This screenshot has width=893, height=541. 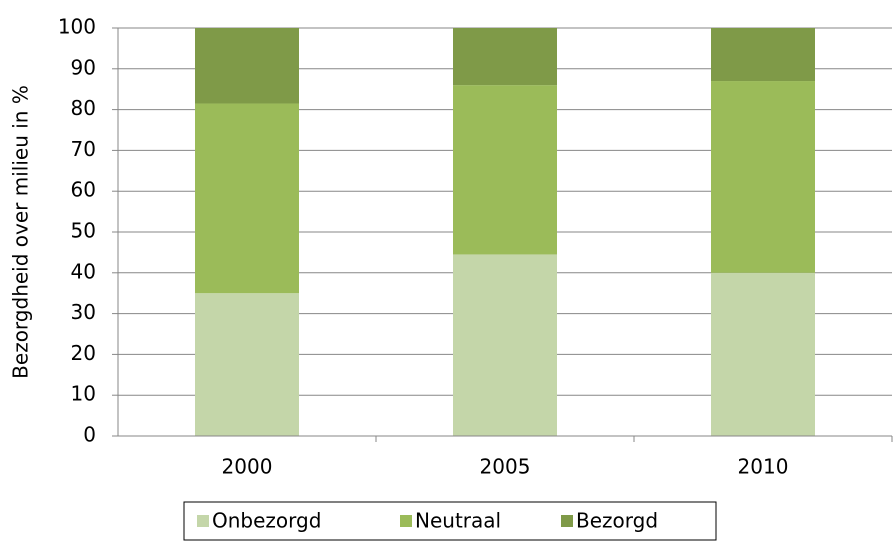 What do you see at coordinates (21, 232) in the screenshot?
I see `y-axis-label: Bezorgdheid over milieu in %` at bounding box center [21, 232].